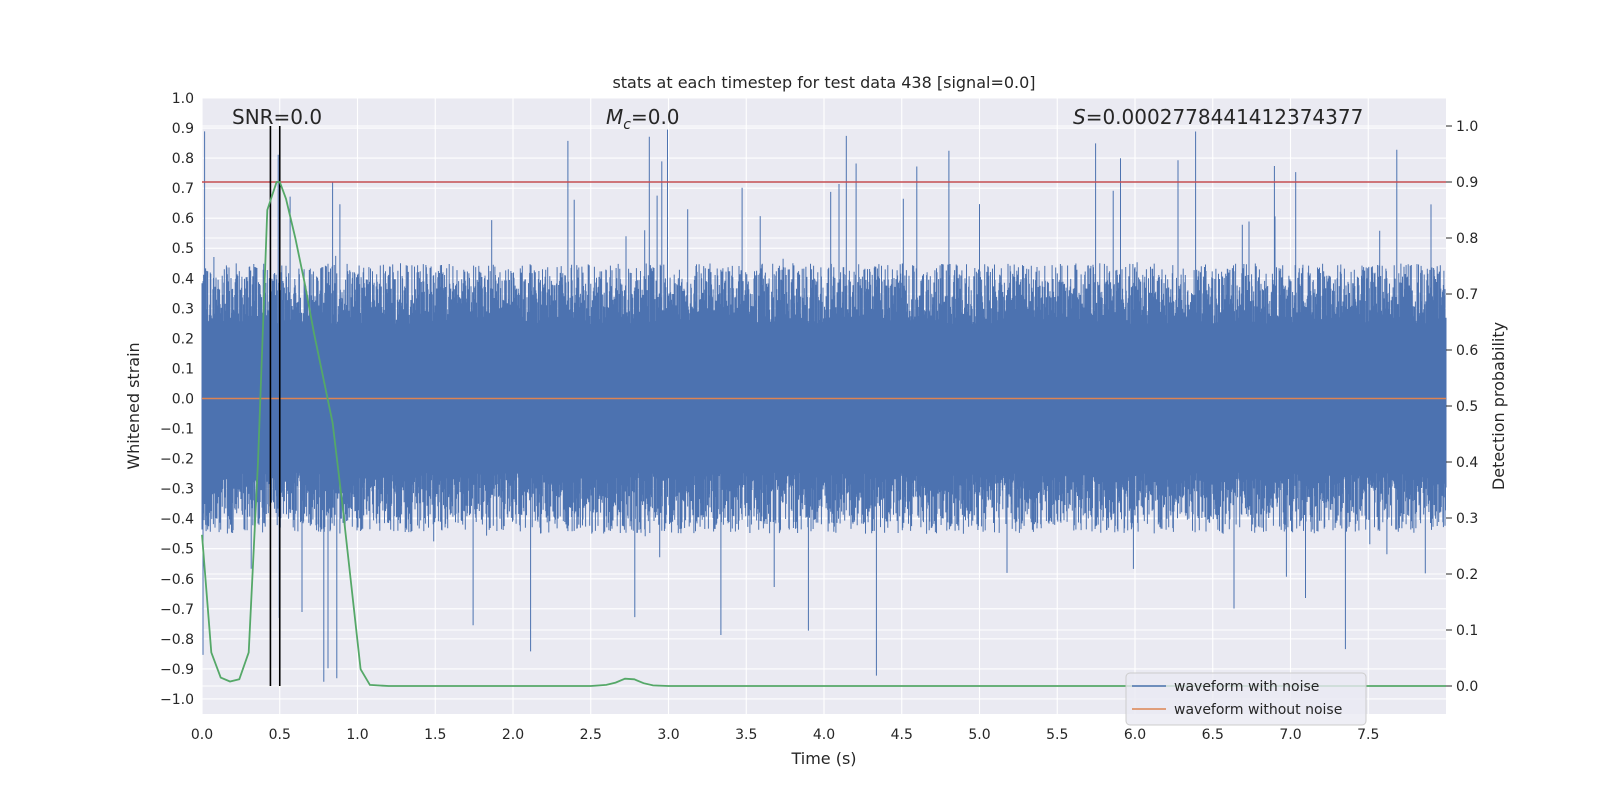  What do you see at coordinates (275, 406) in the screenshot?
I see `vertical-markers` at bounding box center [275, 406].